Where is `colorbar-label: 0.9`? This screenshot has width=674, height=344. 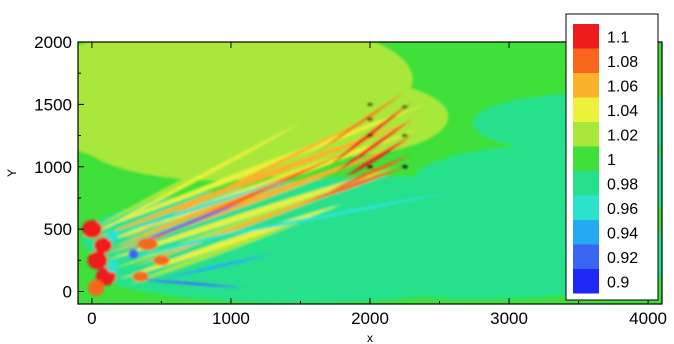
colorbar-label: 0.9 is located at coordinates (618, 282).